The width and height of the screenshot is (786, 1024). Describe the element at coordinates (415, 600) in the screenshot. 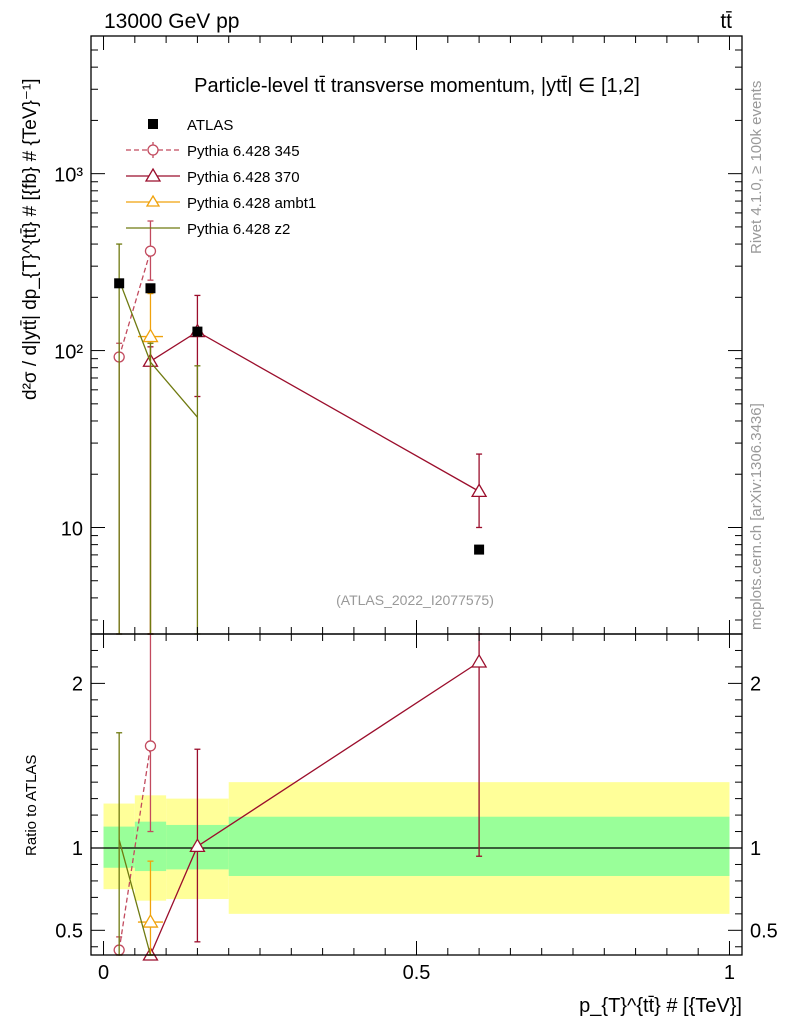

I see `analysis-watermark: (ATLAS_2022_I2077575)` at that location.